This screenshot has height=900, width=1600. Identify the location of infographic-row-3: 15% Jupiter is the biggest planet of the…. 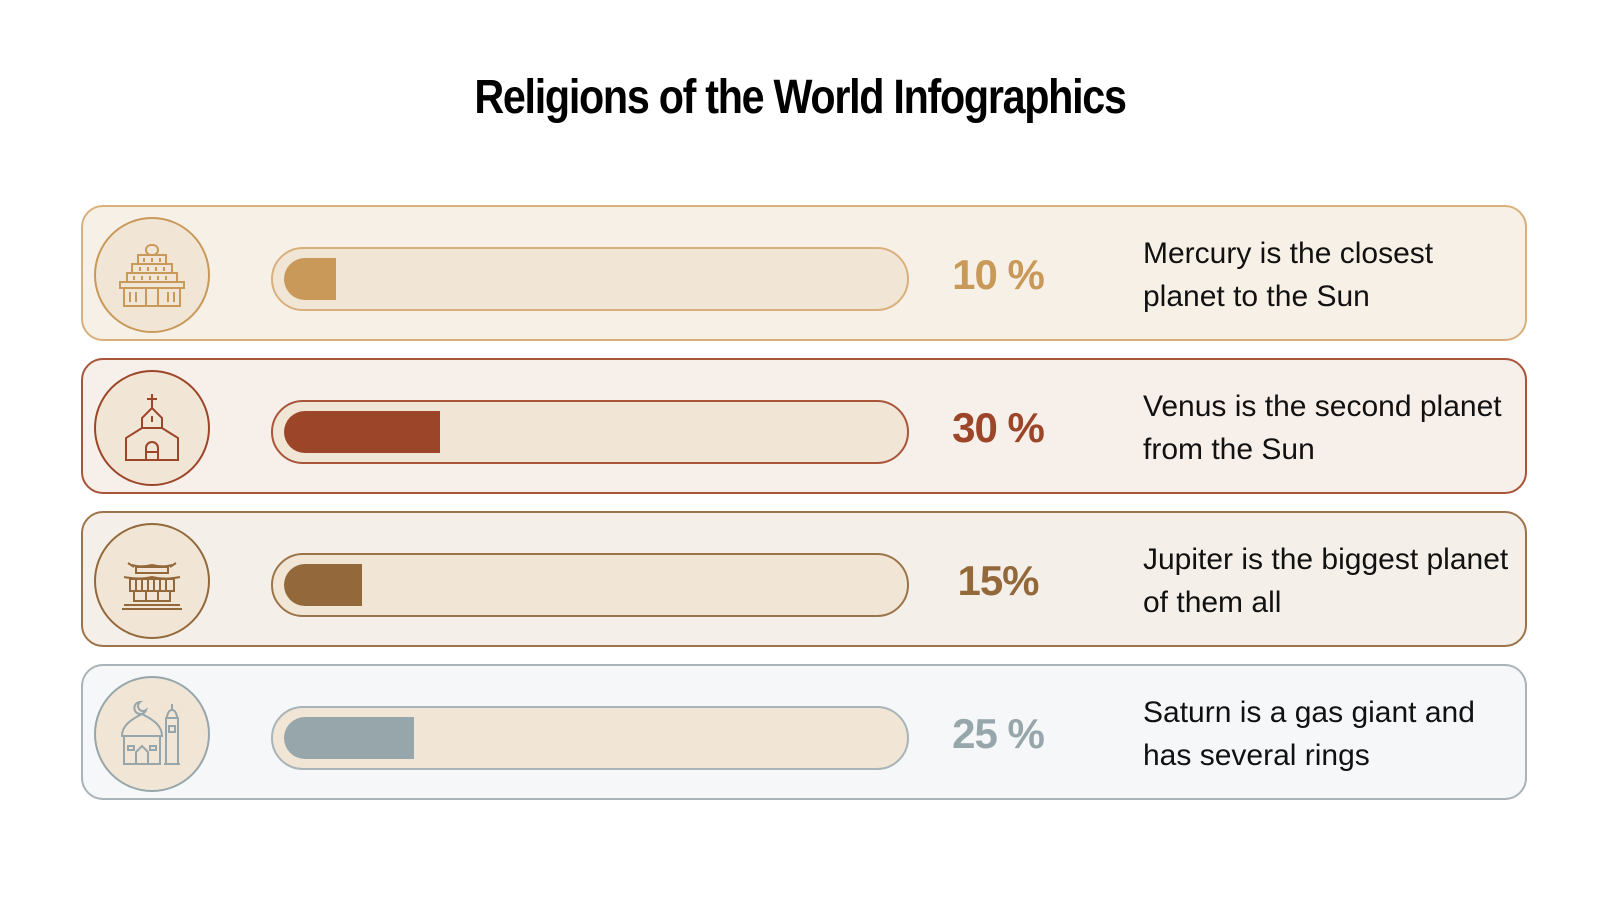
(804, 579).